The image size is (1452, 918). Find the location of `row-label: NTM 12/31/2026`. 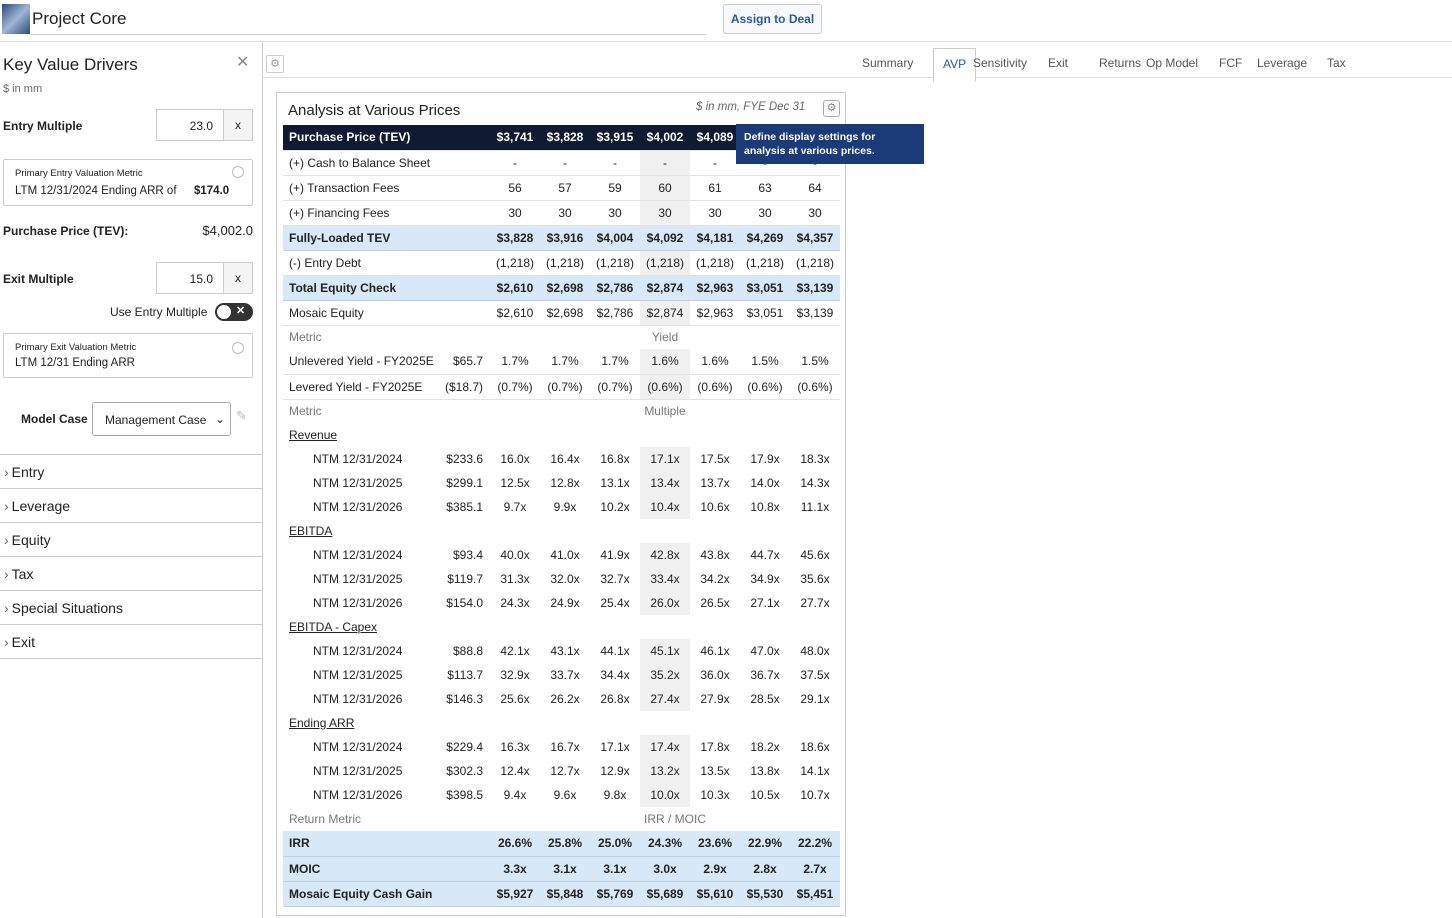

row-label: NTM 12/31/2026 is located at coordinates (361, 603).